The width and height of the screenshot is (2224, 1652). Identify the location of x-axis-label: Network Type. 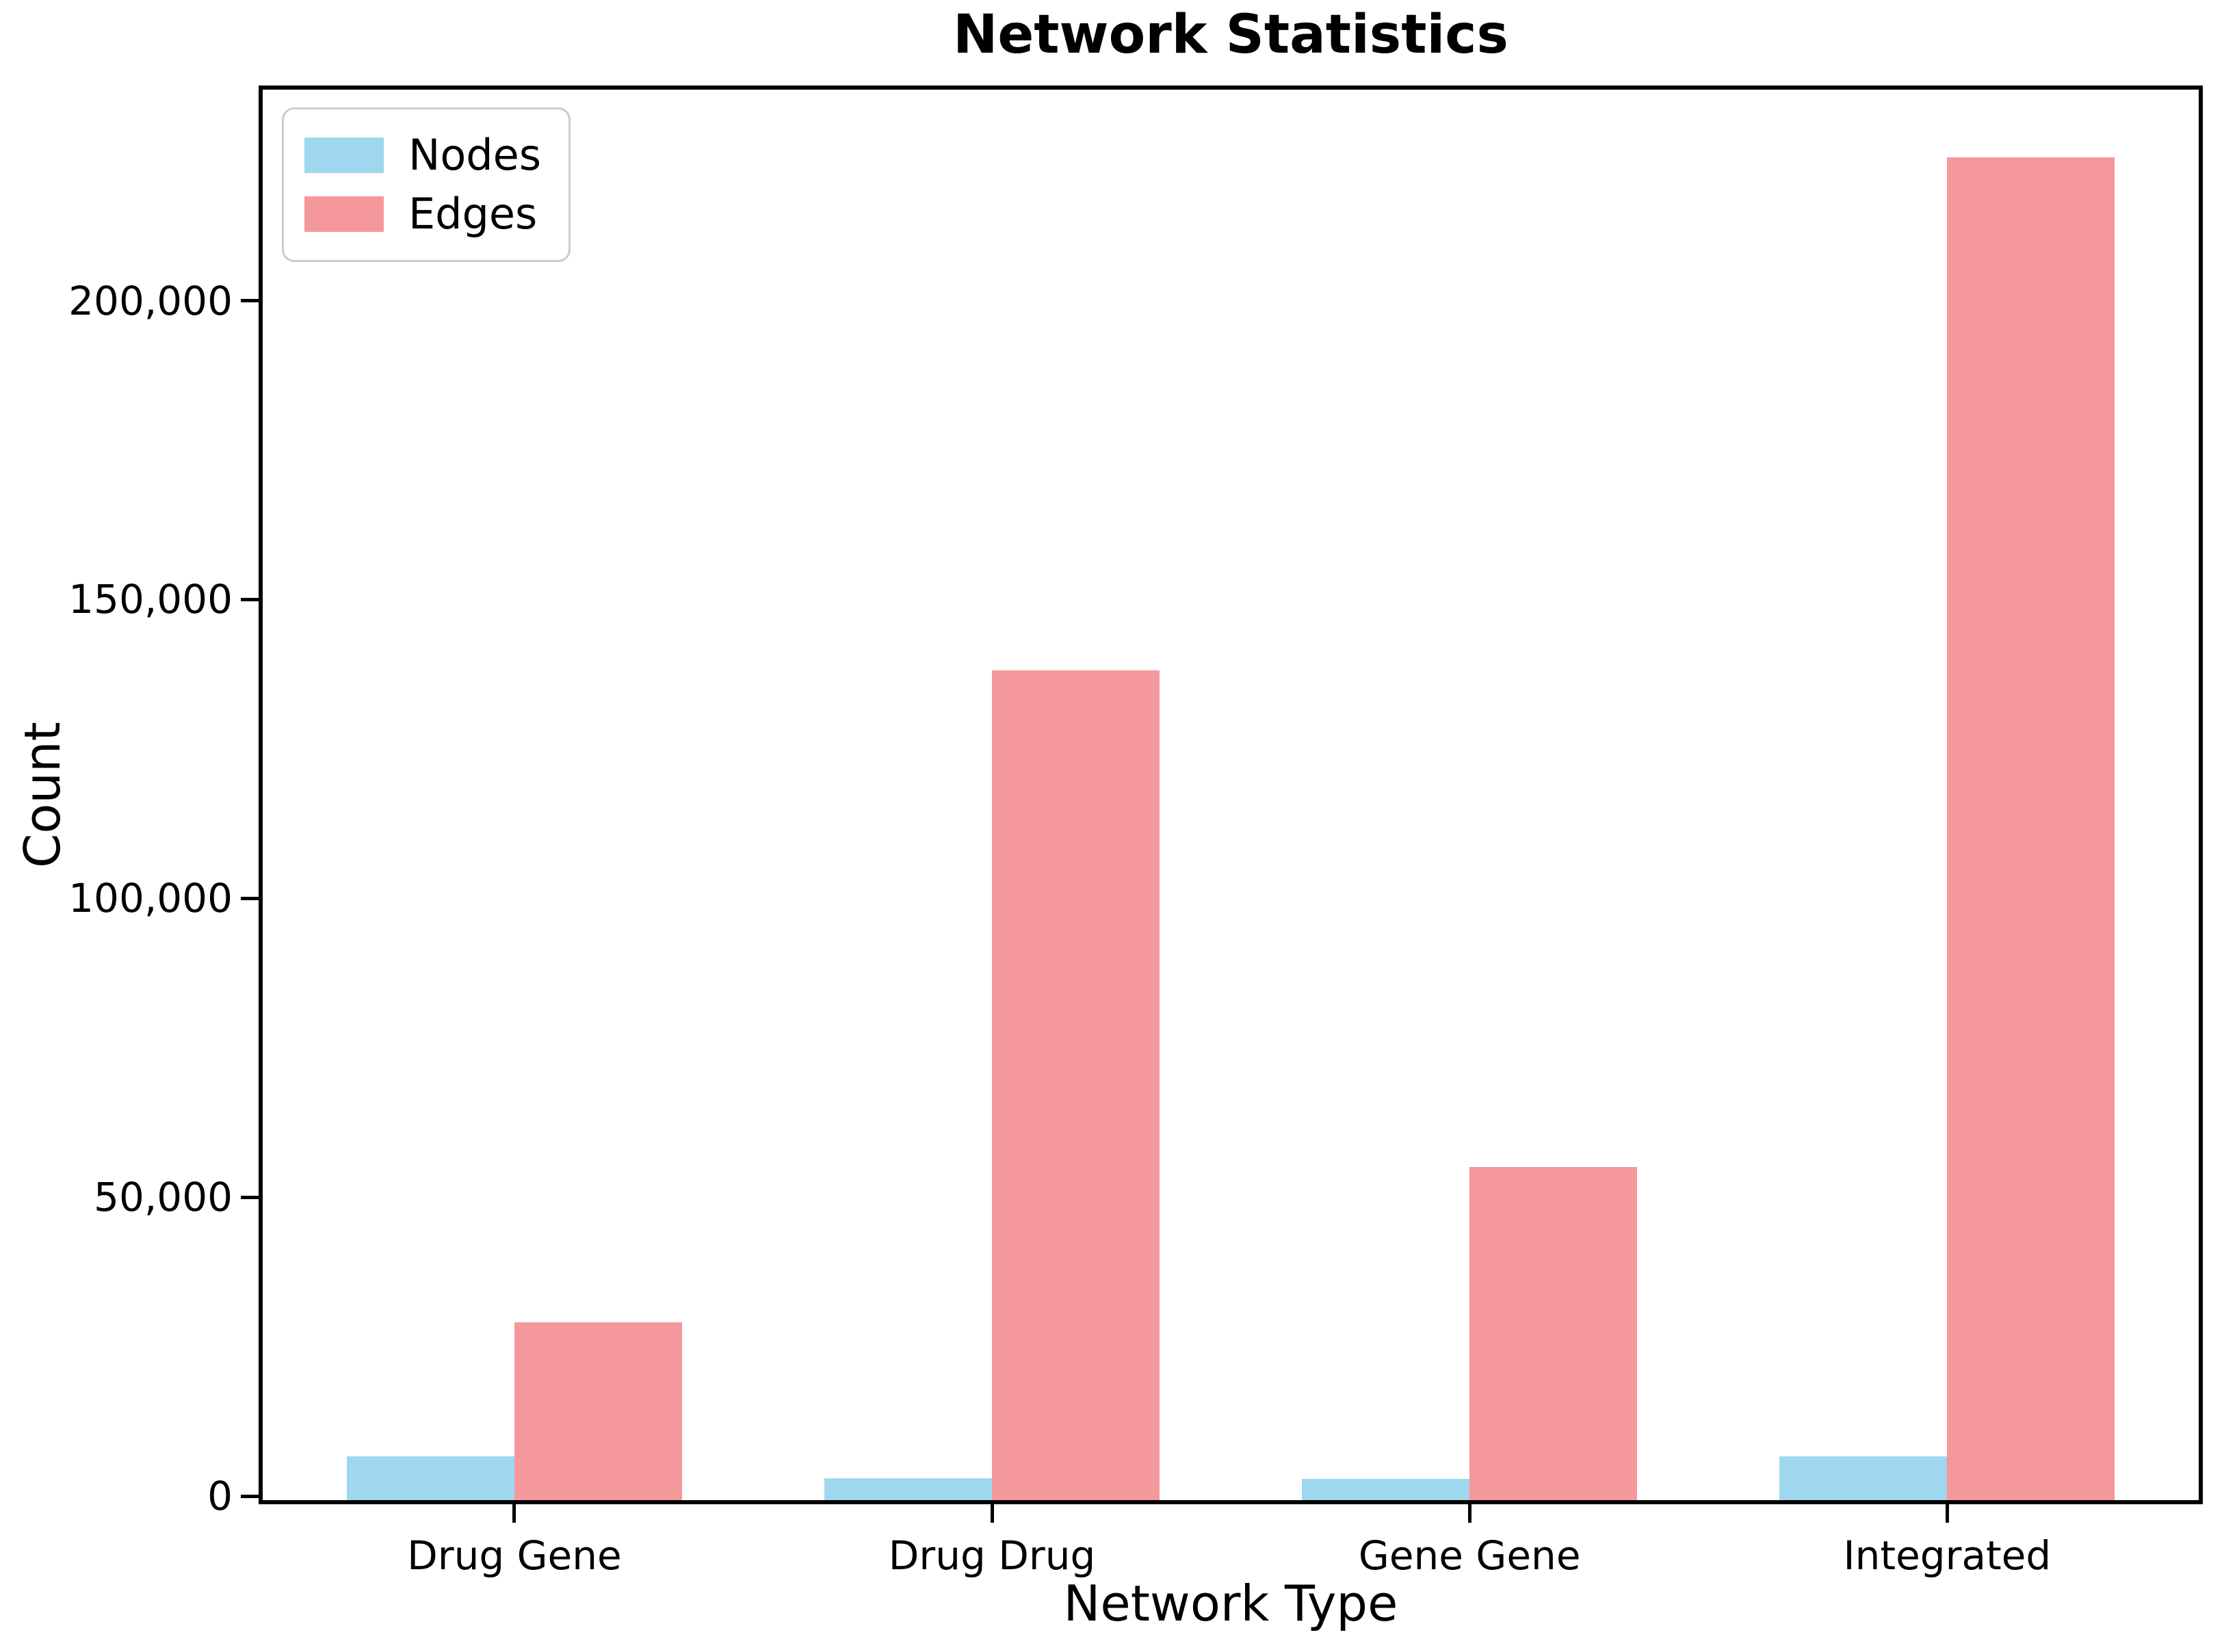
(1230, 1603).